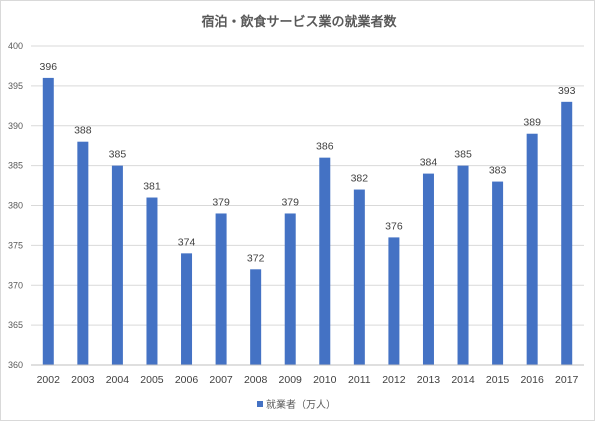  What do you see at coordinates (394, 380) in the screenshot?
I see `x-tick-label: 2012` at bounding box center [394, 380].